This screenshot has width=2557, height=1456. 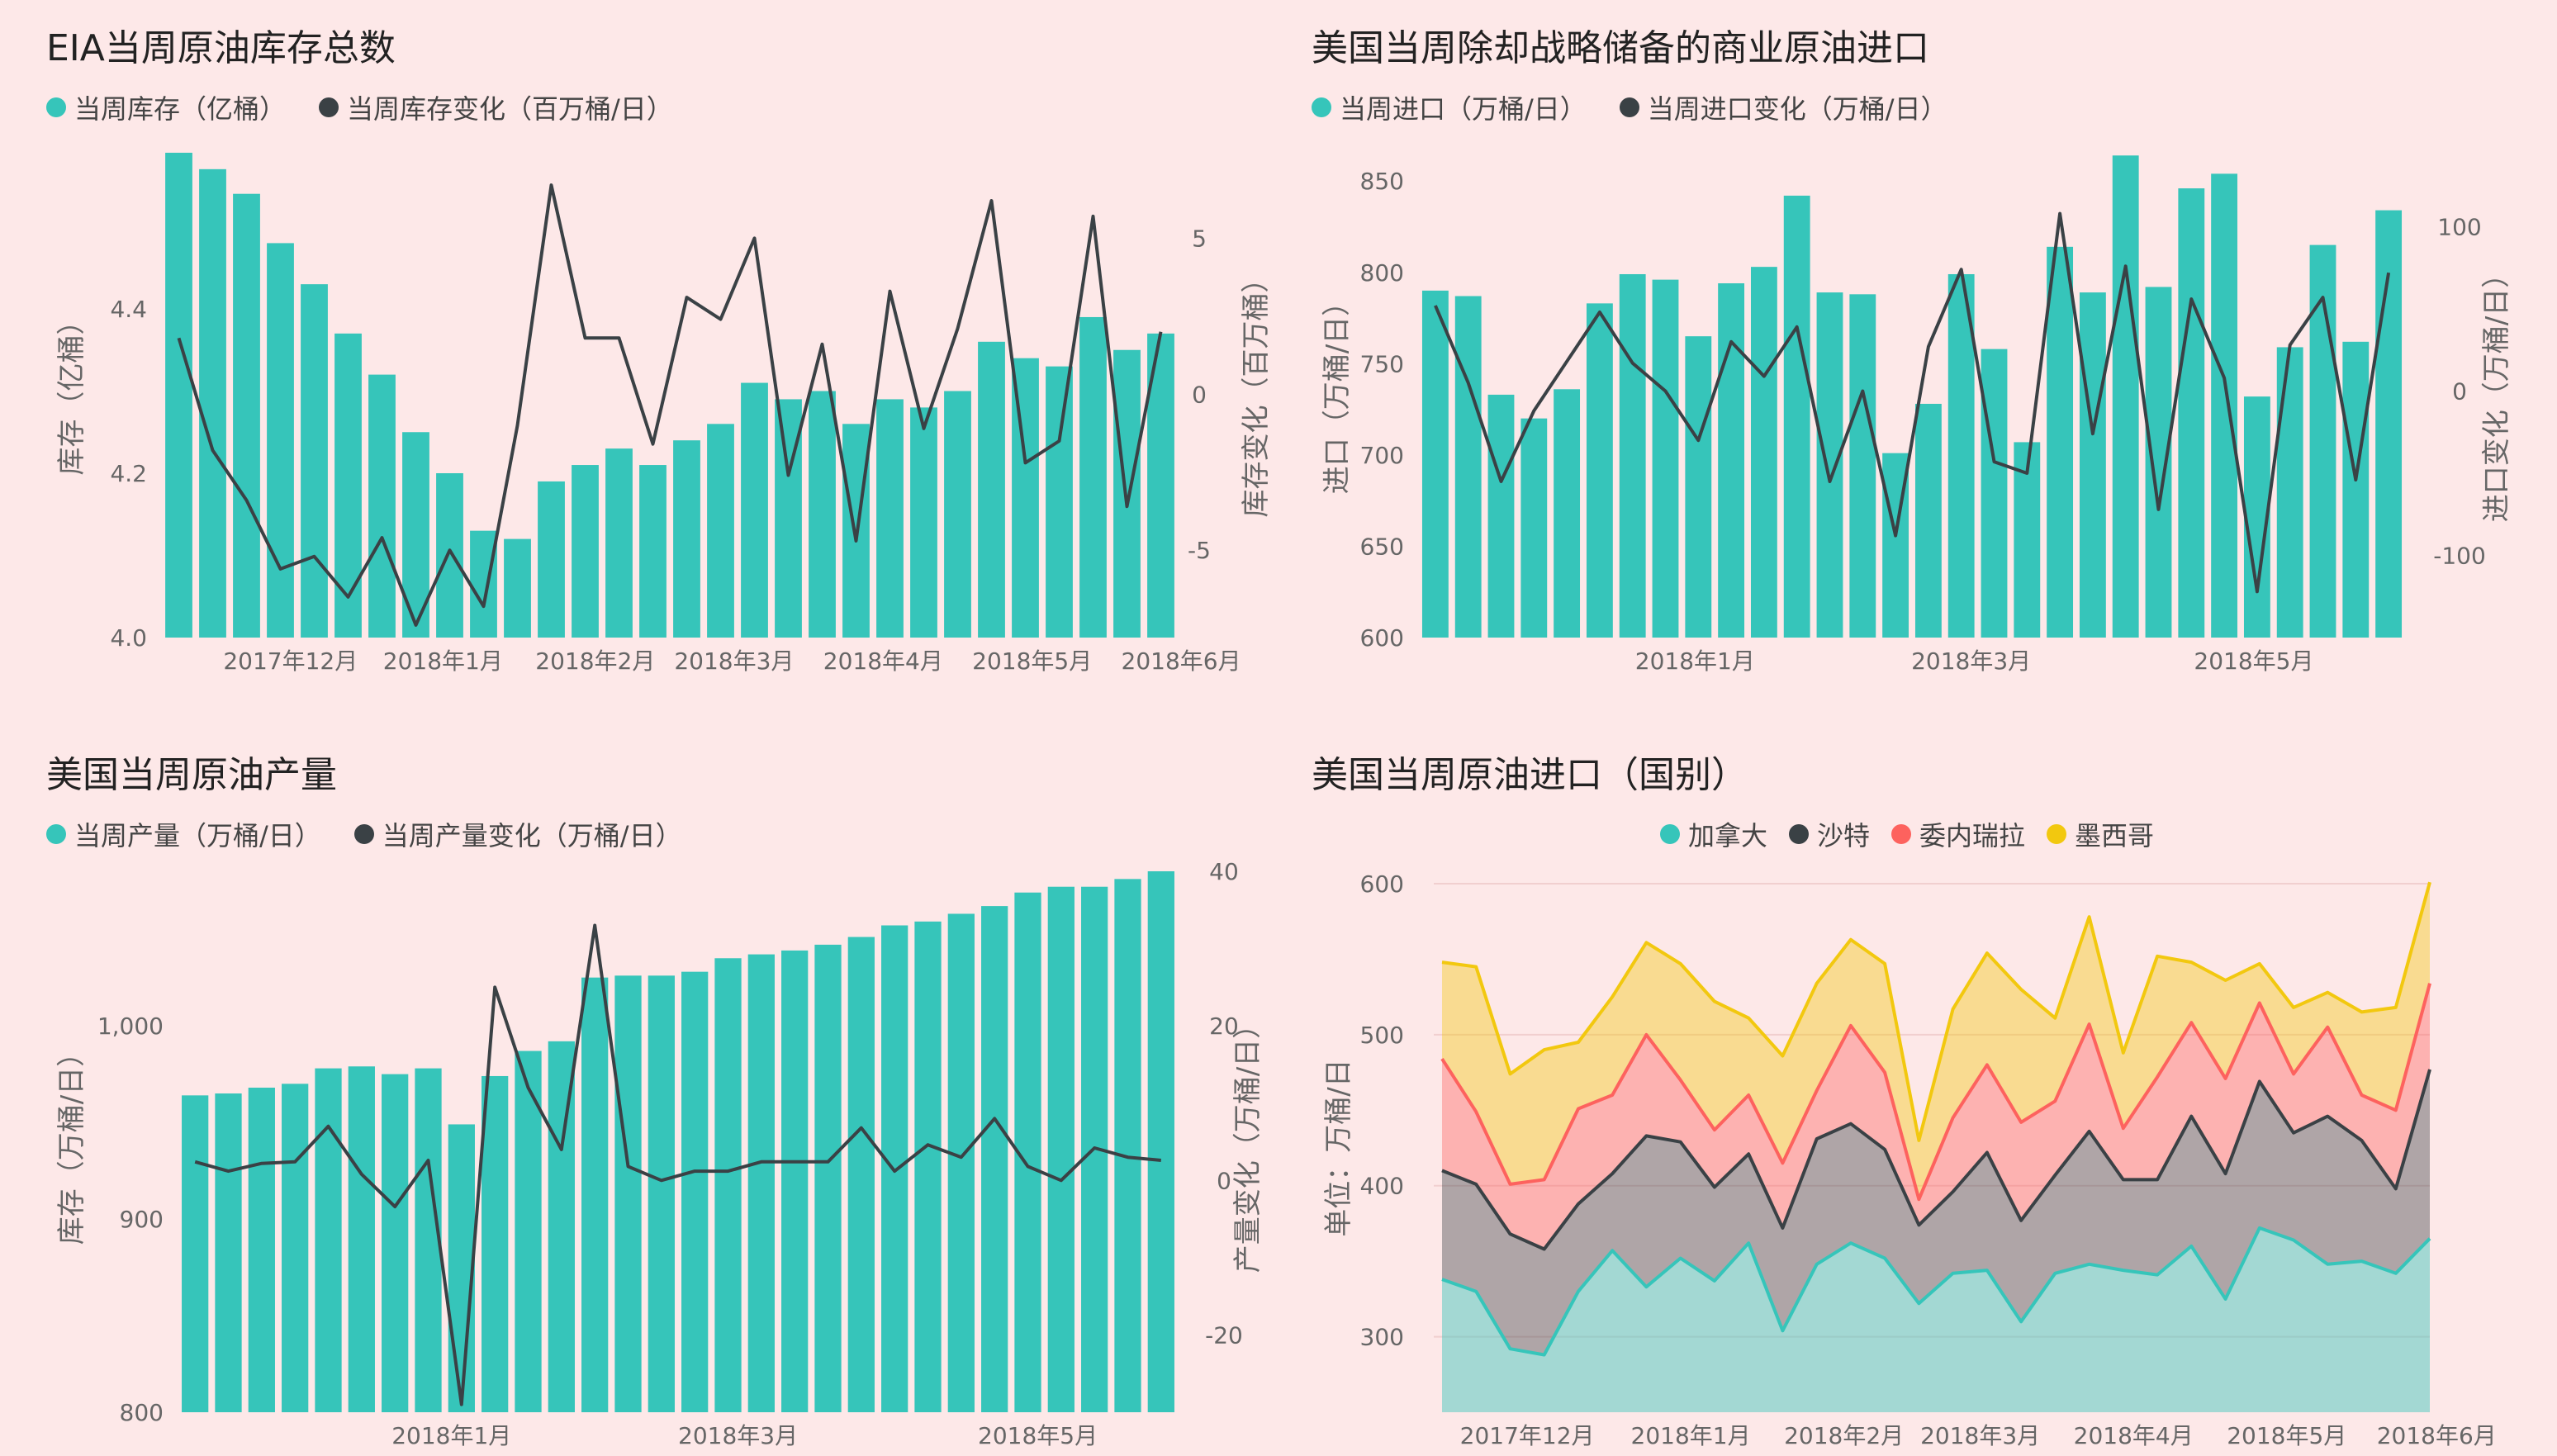 I want to click on y-tick-label: 4.0, so click(x=128, y=638).